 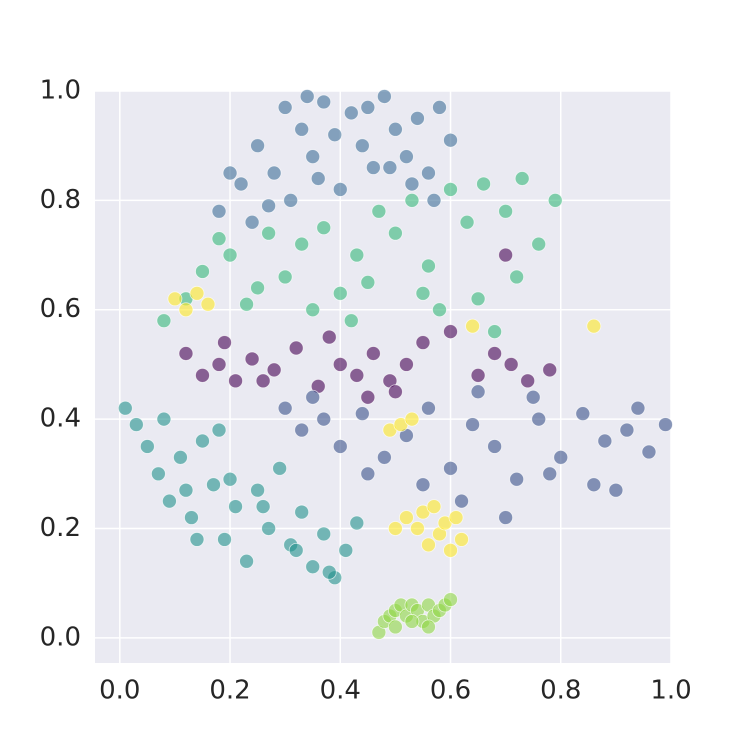 I want to click on x-tick-label: 0.8, so click(x=560, y=691).